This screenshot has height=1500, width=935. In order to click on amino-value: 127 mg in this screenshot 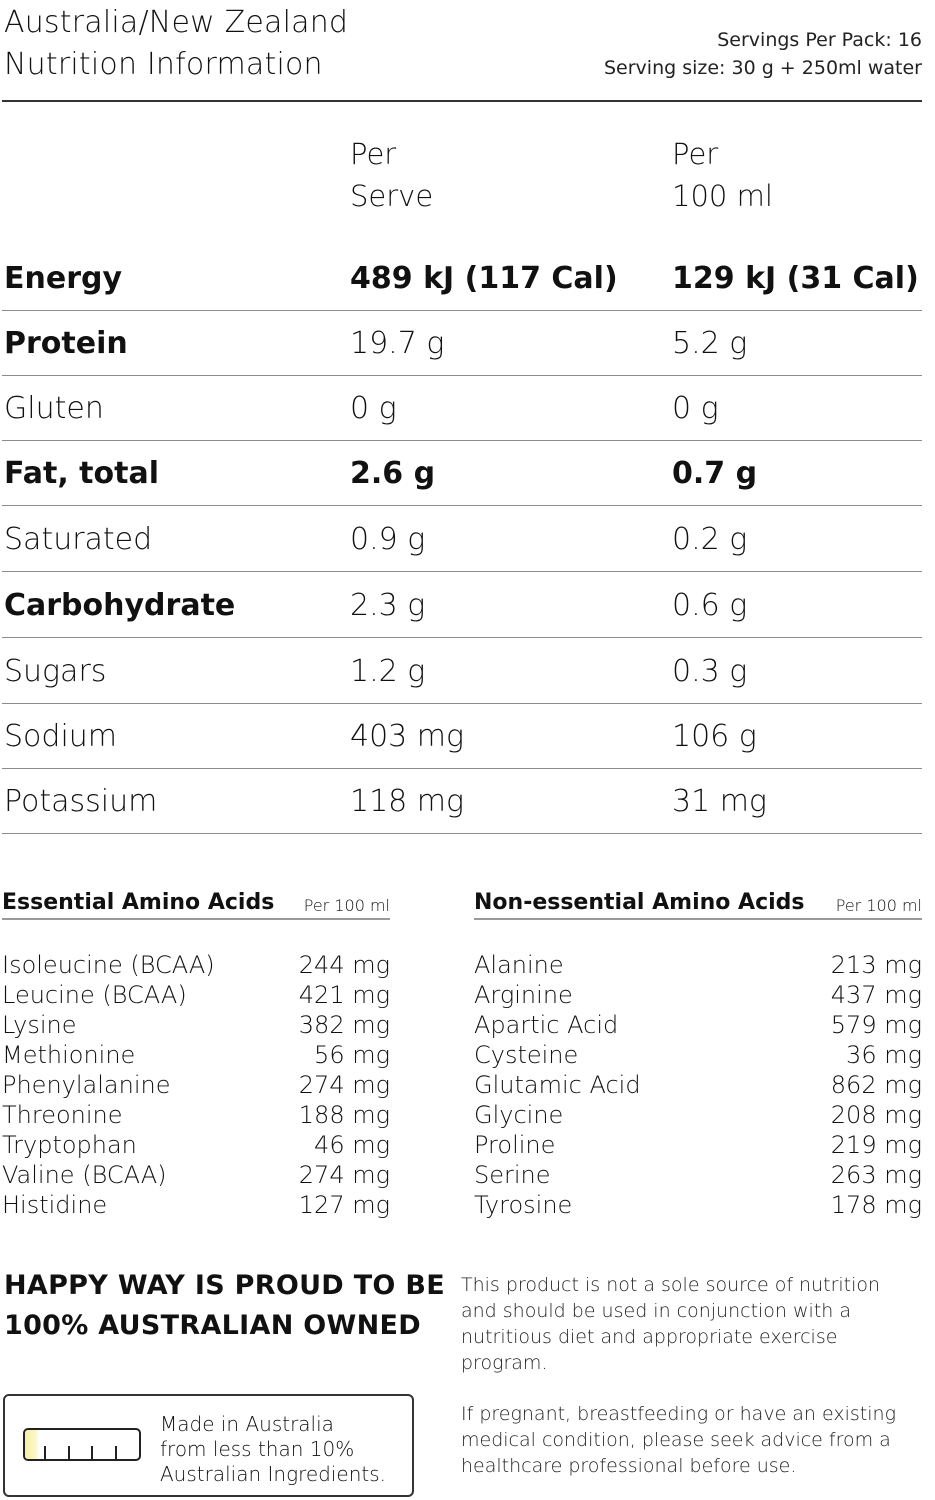, I will do `click(344, 1205)`.